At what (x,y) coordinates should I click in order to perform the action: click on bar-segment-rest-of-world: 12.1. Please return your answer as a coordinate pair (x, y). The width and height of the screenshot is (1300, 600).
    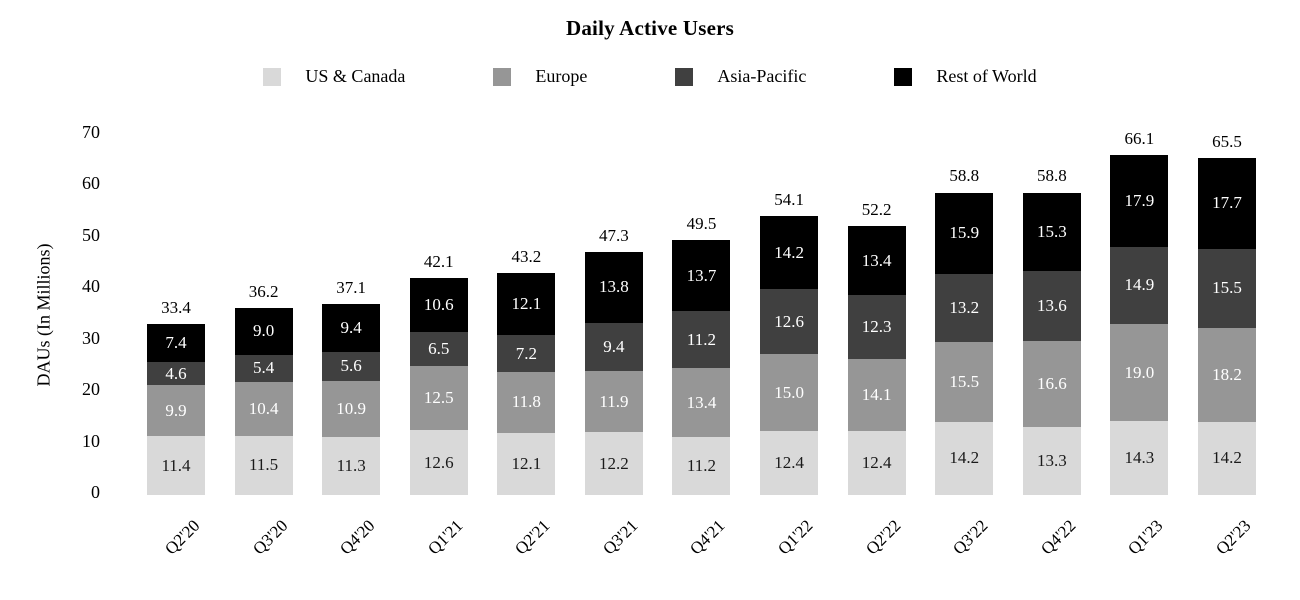
    Looking at the image, I should click on (526, 304).